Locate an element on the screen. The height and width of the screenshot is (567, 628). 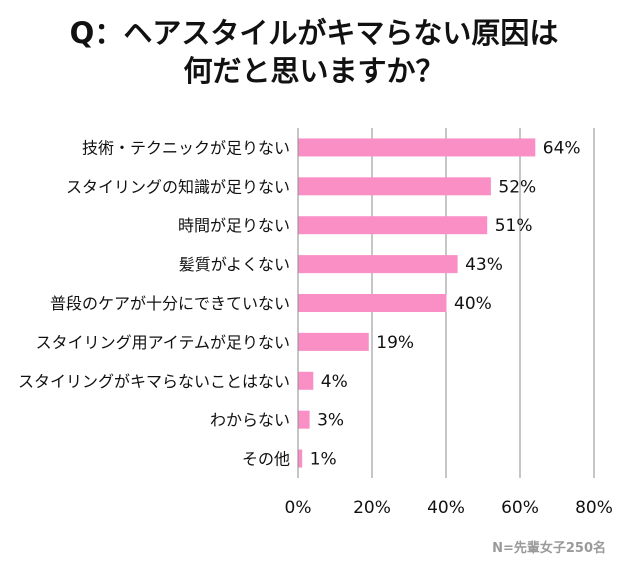
value-label: 40% is located at coordinates (473, 304).